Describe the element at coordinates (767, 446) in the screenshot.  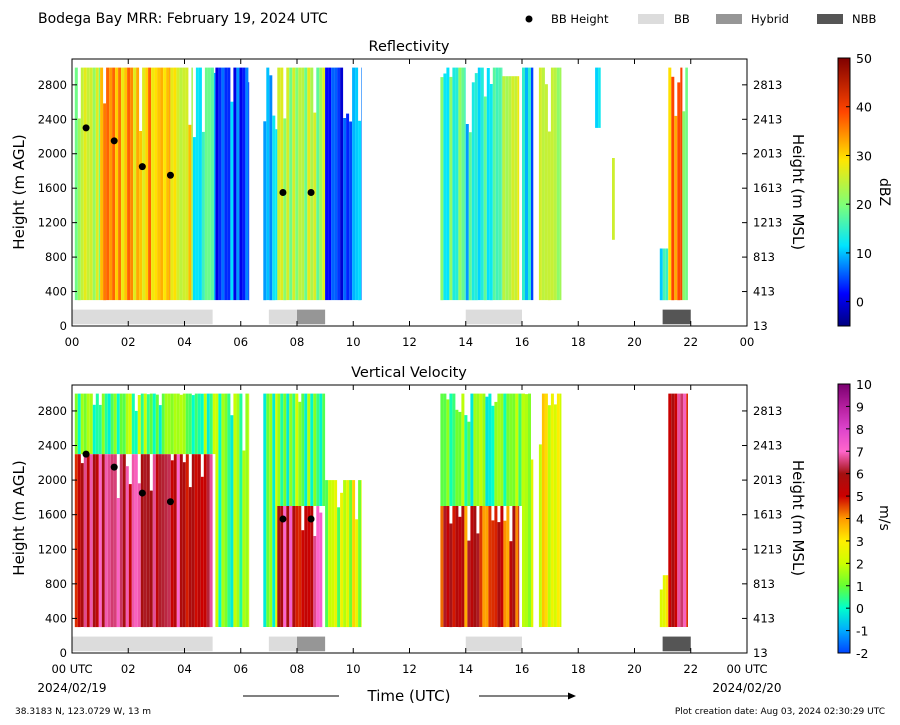
I see `y2-tick-label: 2413` at that location.